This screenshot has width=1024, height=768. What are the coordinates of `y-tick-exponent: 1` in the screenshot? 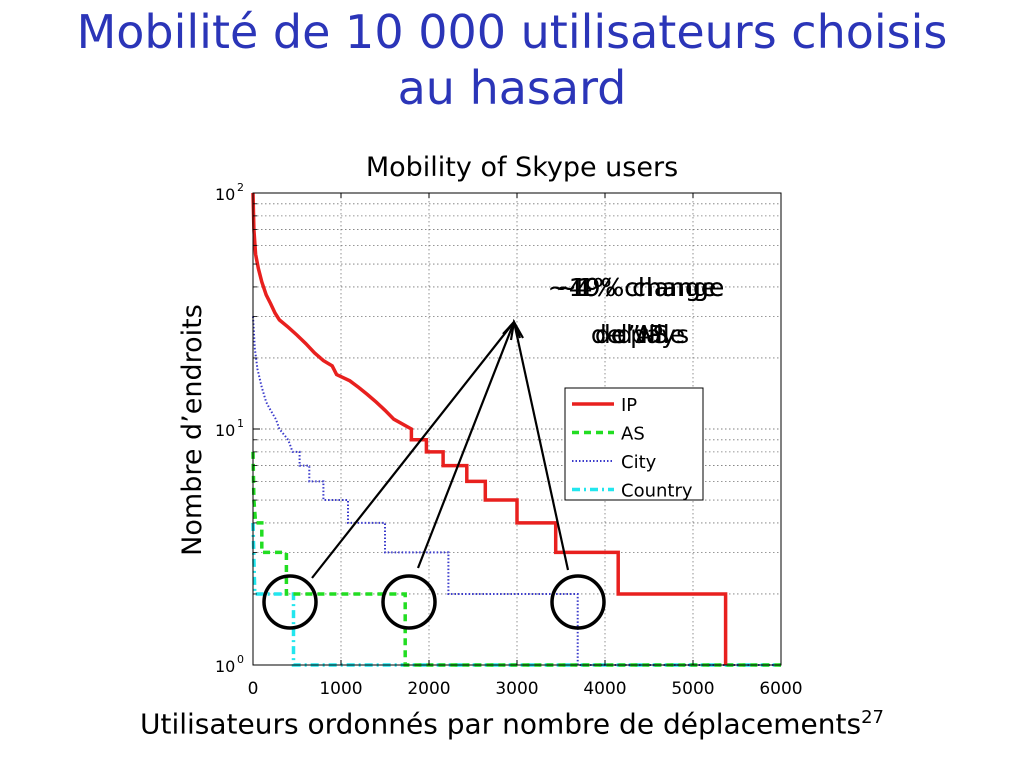 It's located at (240, 423).